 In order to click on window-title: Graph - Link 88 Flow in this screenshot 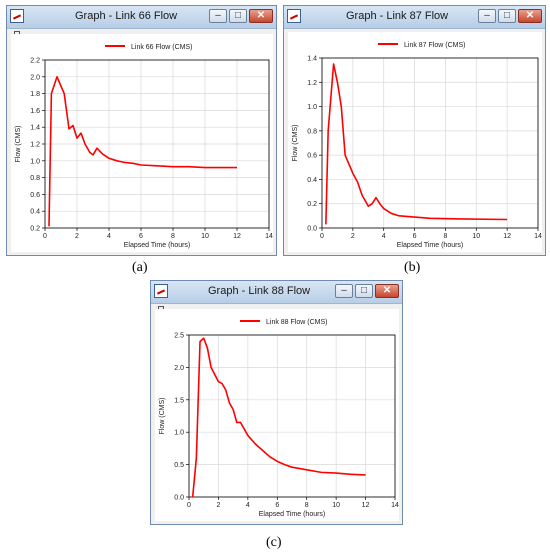, I will do `click(259, 291)`.